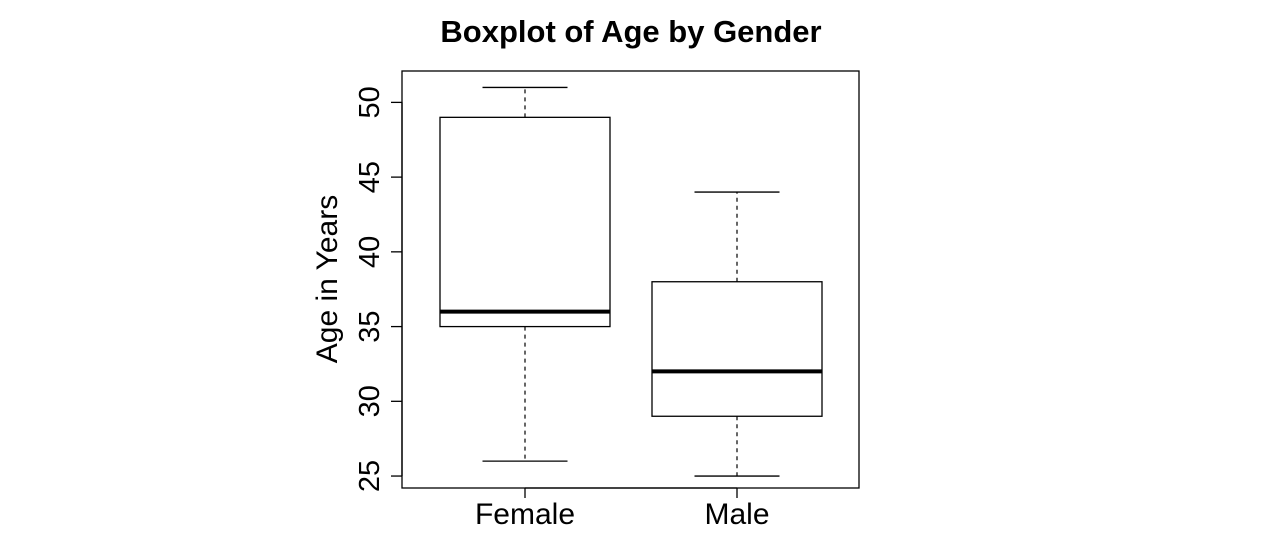 The image size is (1272, 540). Describe the element at coordinates (736, 514) in the screenshot. I see `x-tick-label: Male` at that location.